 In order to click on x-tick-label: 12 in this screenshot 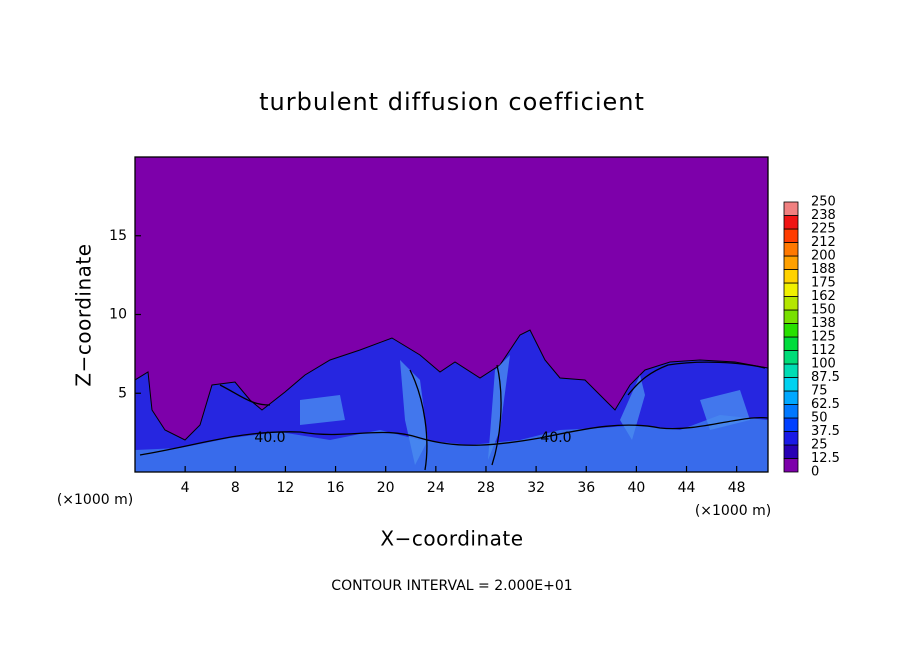, I will do `click(286, 488)`.